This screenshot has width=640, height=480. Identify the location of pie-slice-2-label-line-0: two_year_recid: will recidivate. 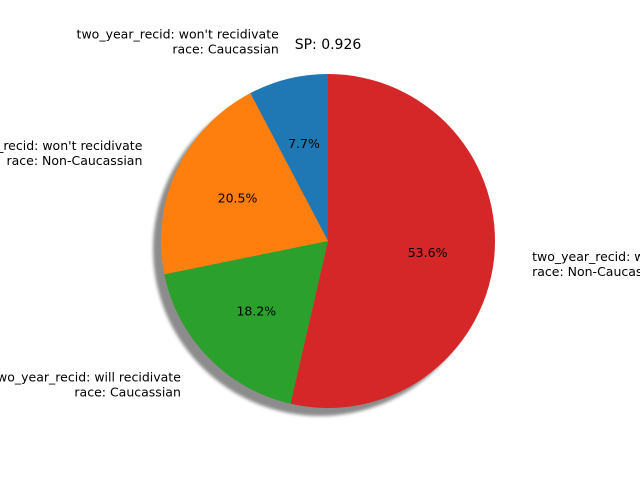
(90, 376).